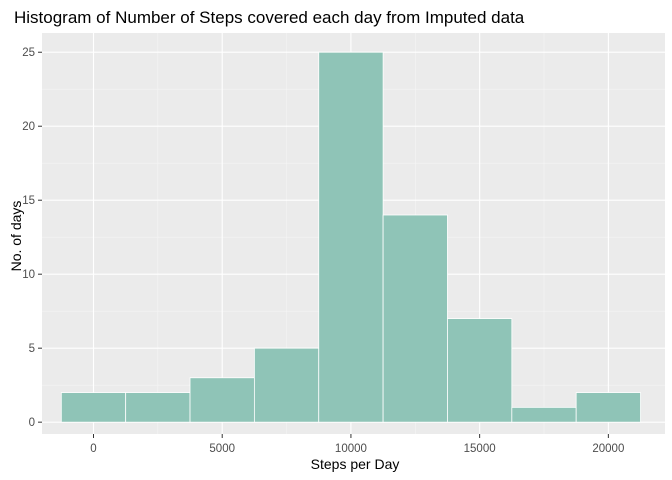 The width and height of the screenshot is (672, 480). What do you see at coordinates (480, 449) in the screenshot?
I see `x-tick-label: 15000` at bounding box center [480, 449].